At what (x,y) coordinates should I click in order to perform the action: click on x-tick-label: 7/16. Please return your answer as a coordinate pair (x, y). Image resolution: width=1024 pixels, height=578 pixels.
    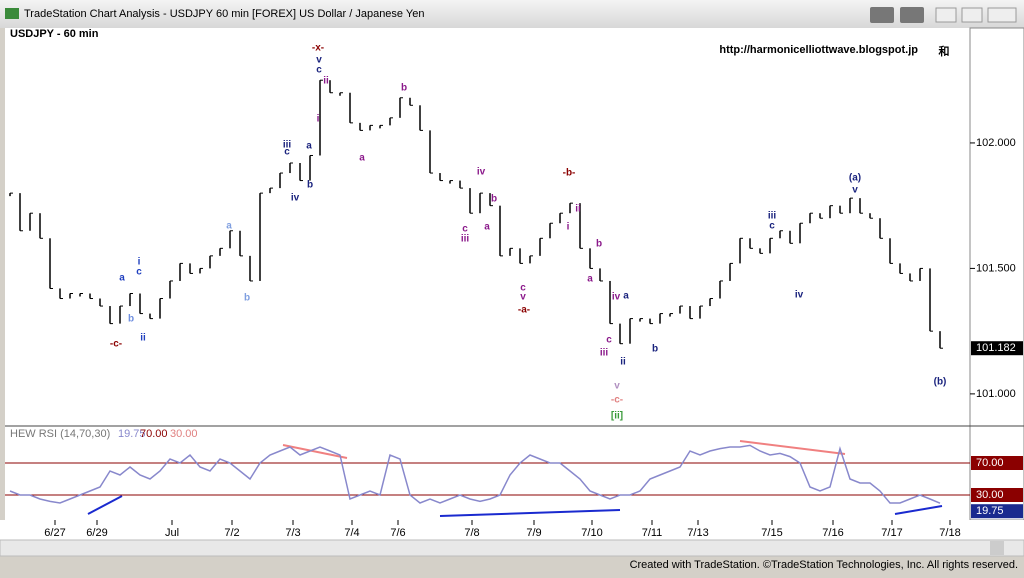
    Looking at the image, I should click on (832, 533).